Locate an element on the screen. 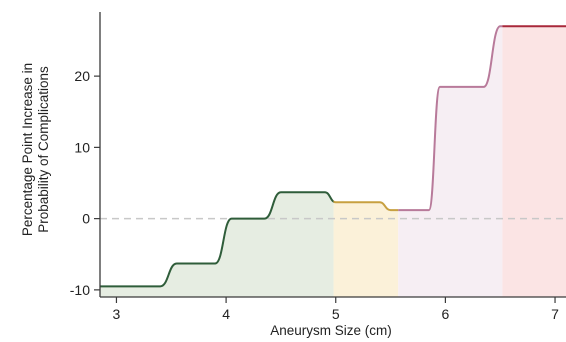  x-tick-label: 7 is located at coordinates (555, 314).